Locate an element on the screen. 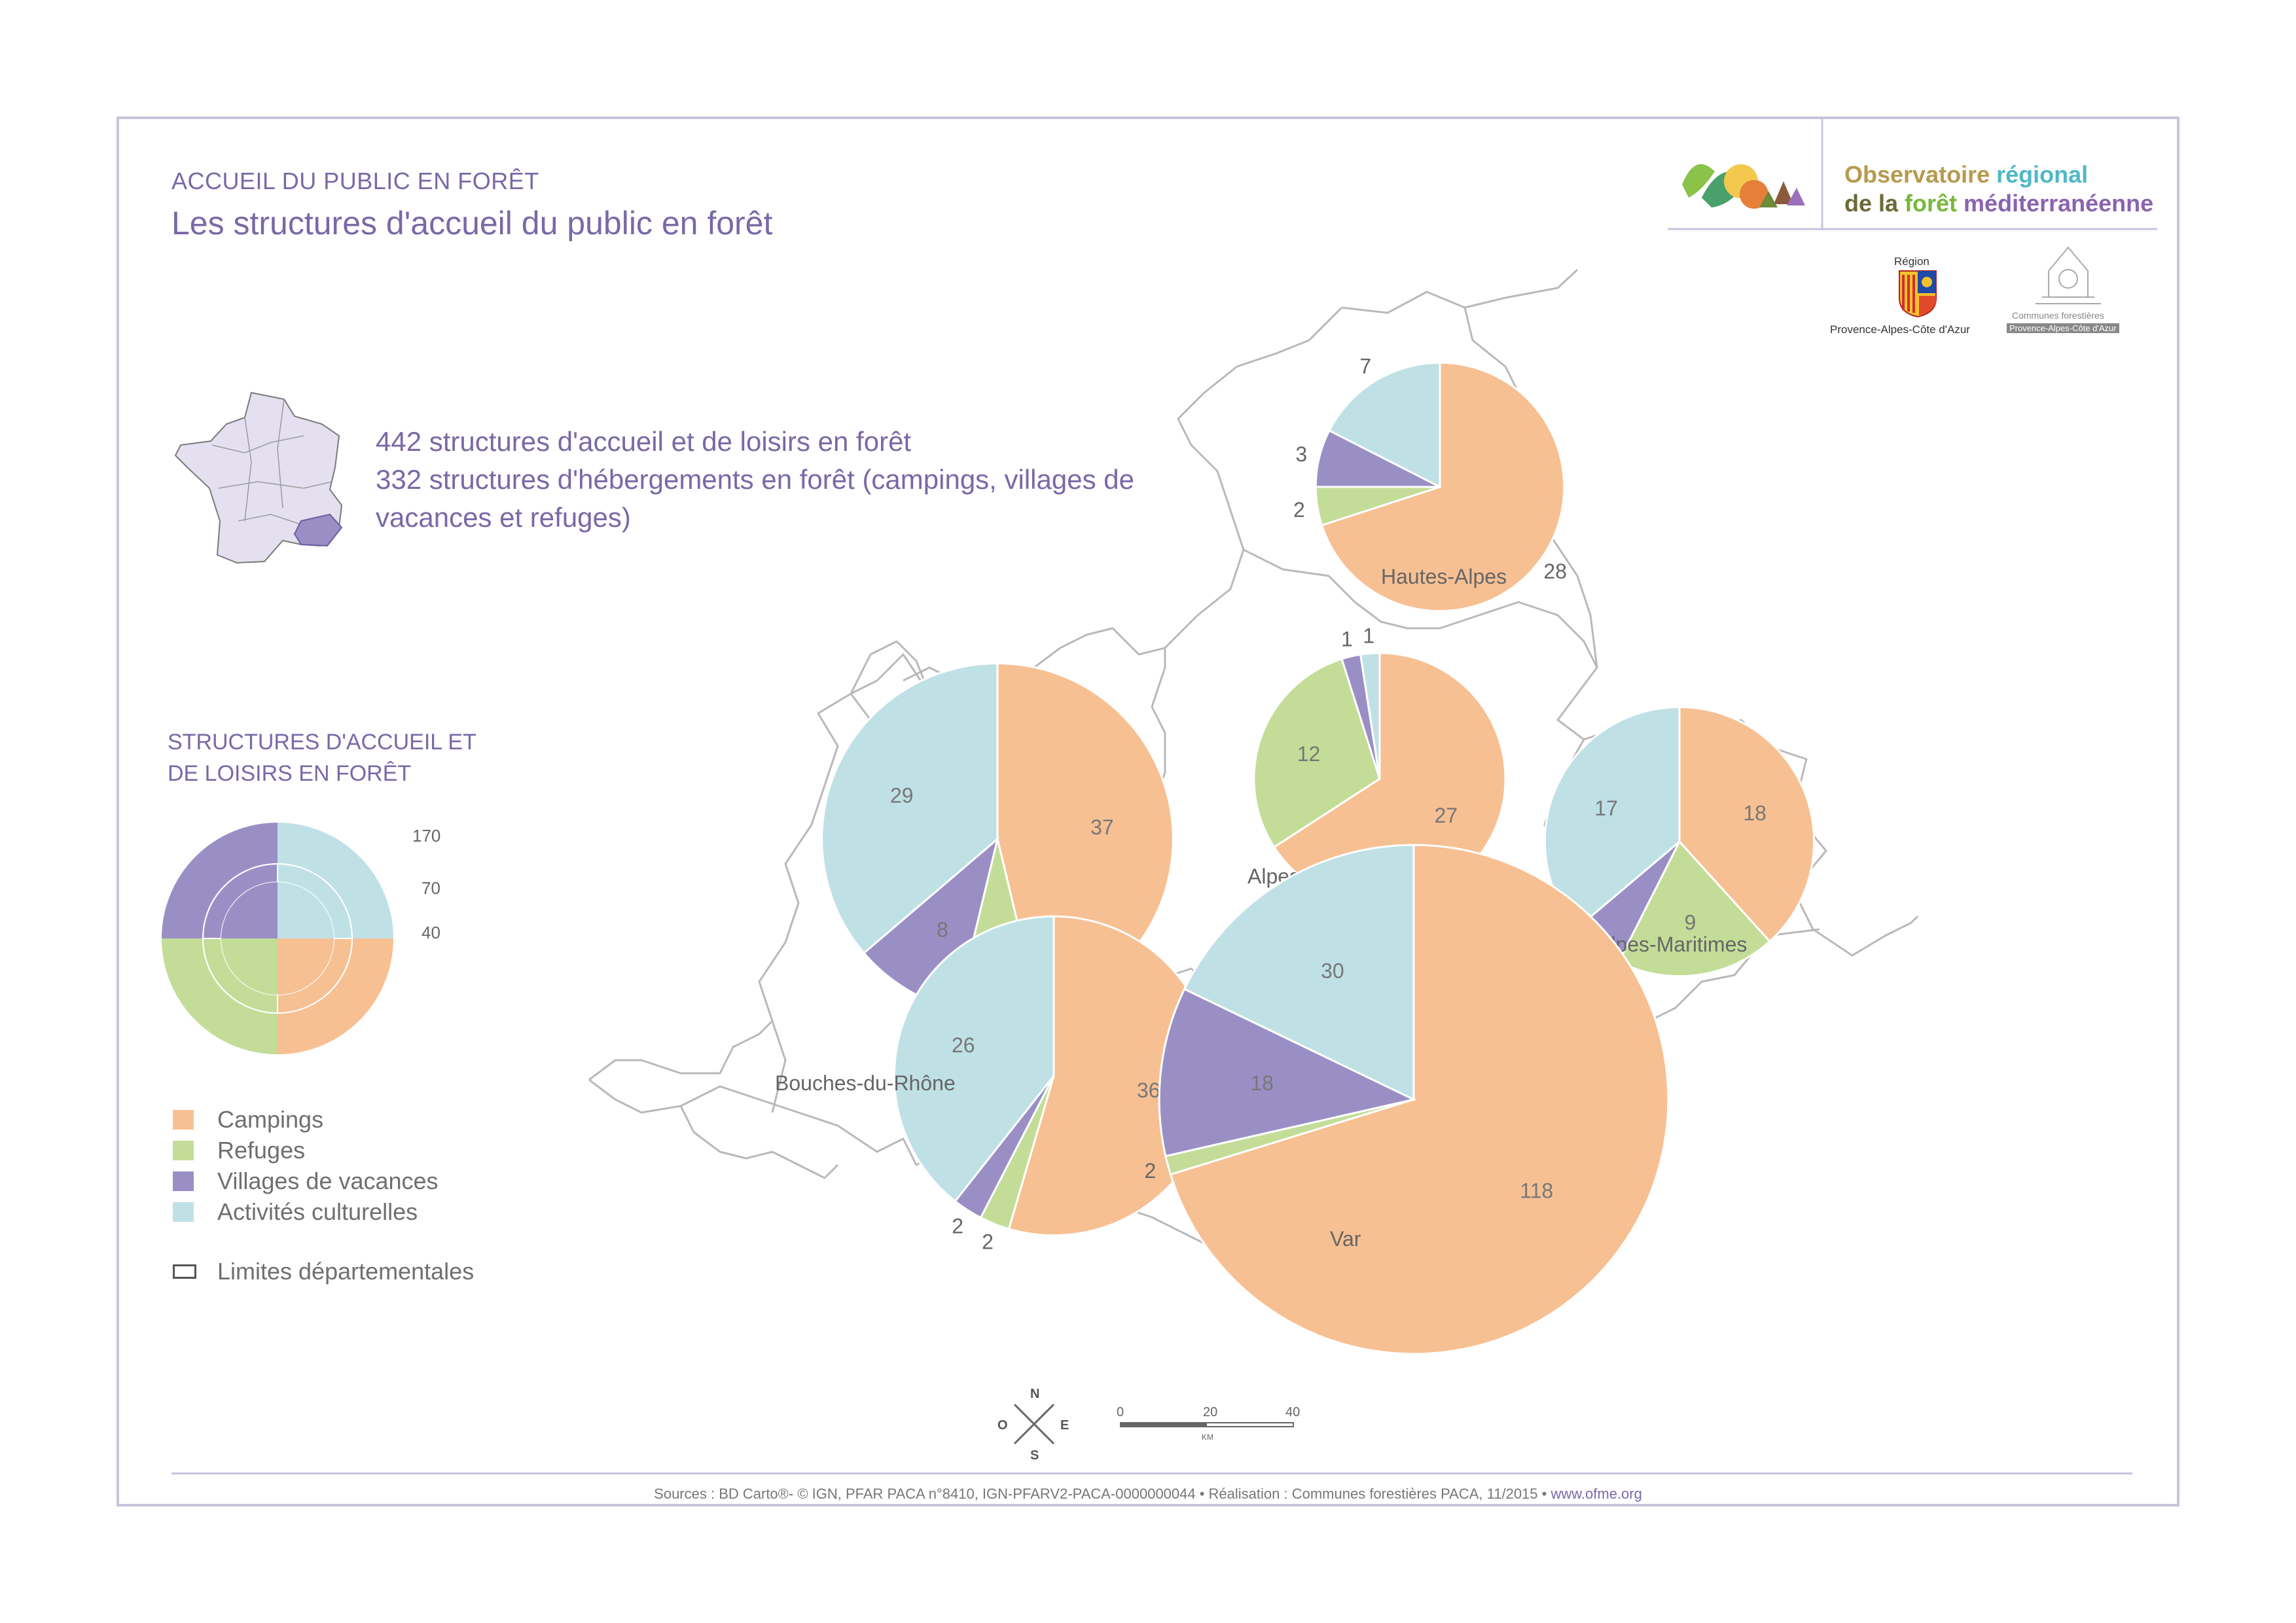 This screenshot has width=2296, height=1623. legend-label-limits: Limites départementales is located at coordinates (346, 1271).